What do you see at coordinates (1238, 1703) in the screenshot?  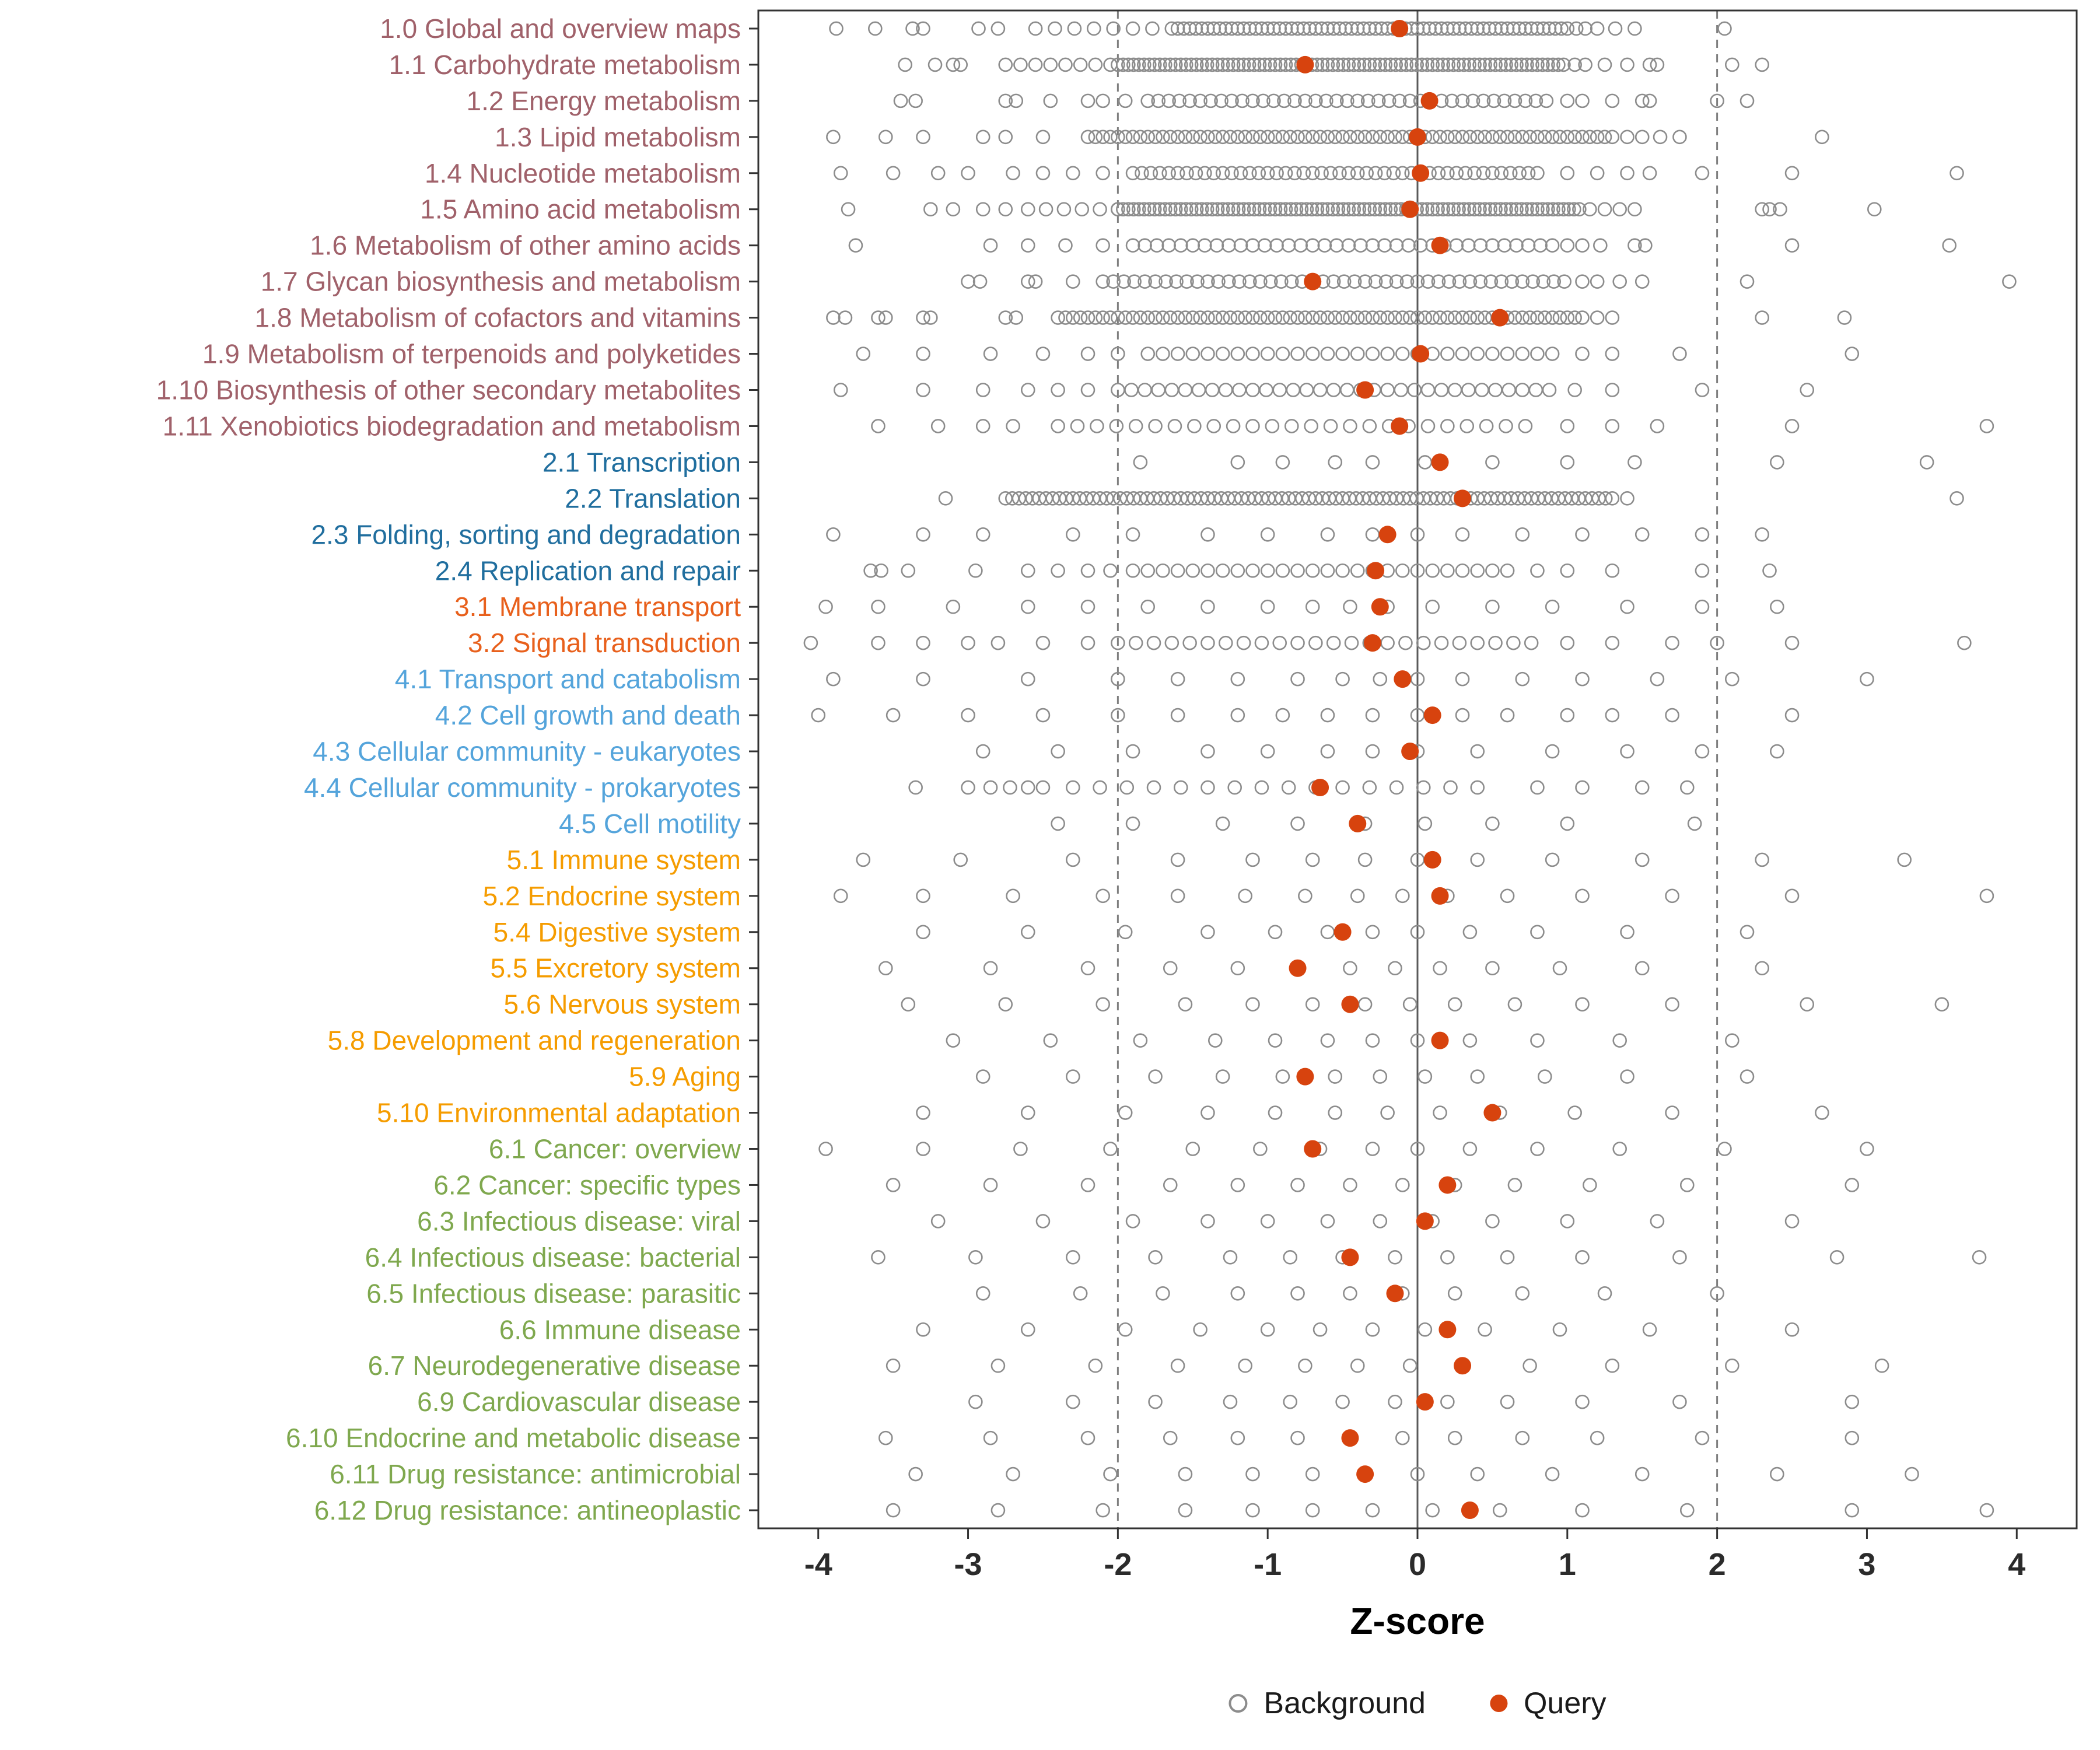 I see `background-marker-icon` at bounding box center [1238, 1703].